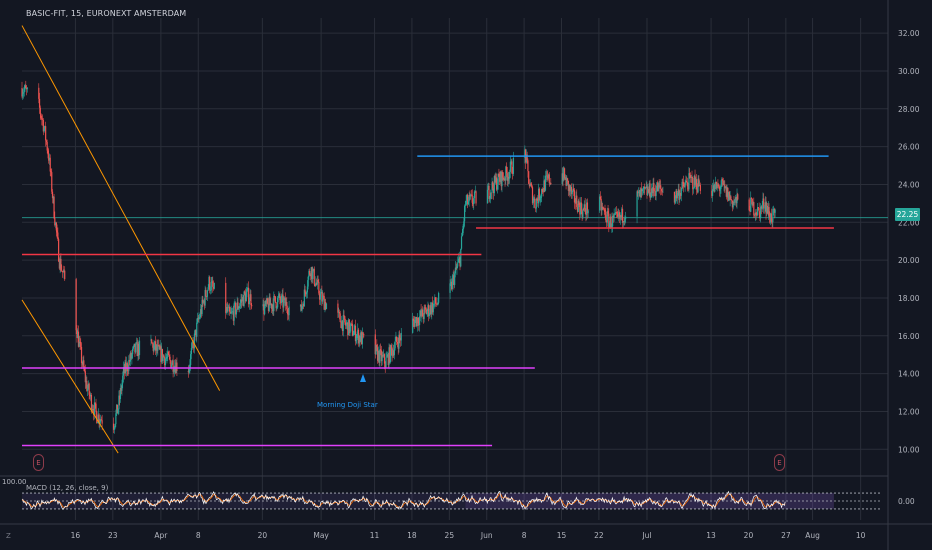 The image size is (932, 550). What do you see at coordinates (161, 535) in the screenshot?
I see `x-tick-label: Apr` at bounding box center [161, 535].